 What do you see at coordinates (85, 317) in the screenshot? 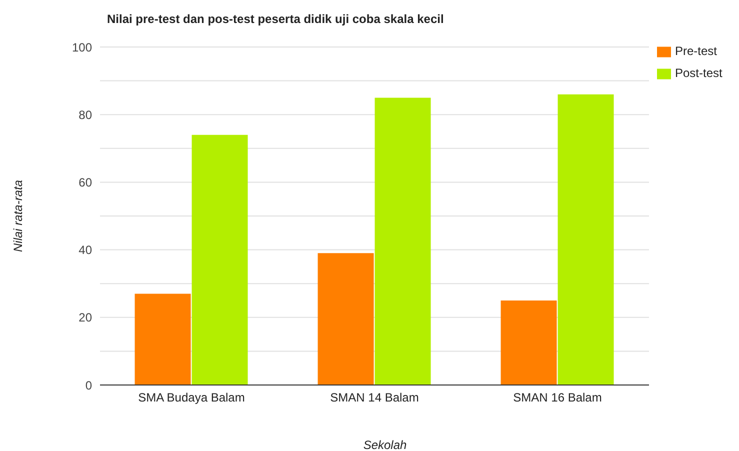
I see `y-tick-label: 20` at bounding box center [85, 317].